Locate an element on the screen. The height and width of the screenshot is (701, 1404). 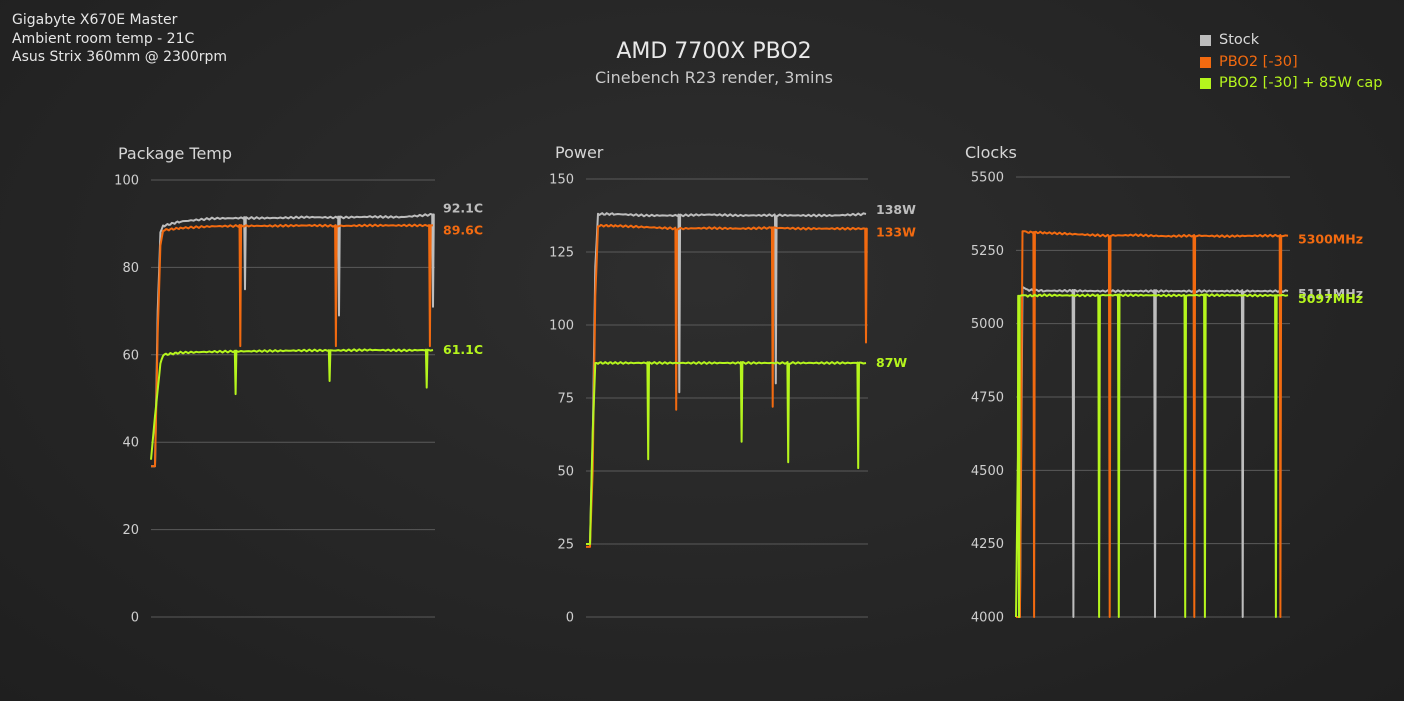
y-tick-label: 125 is located at coordinates (561, 253).